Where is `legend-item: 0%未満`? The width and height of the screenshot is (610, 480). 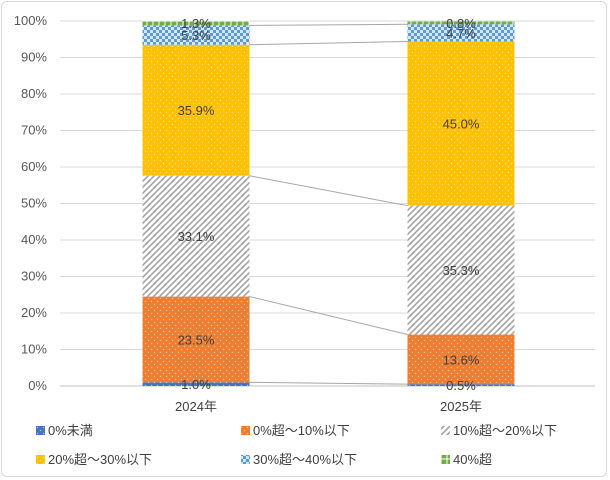
legend-item: 0%未満 is located at coordinates (64, 430).